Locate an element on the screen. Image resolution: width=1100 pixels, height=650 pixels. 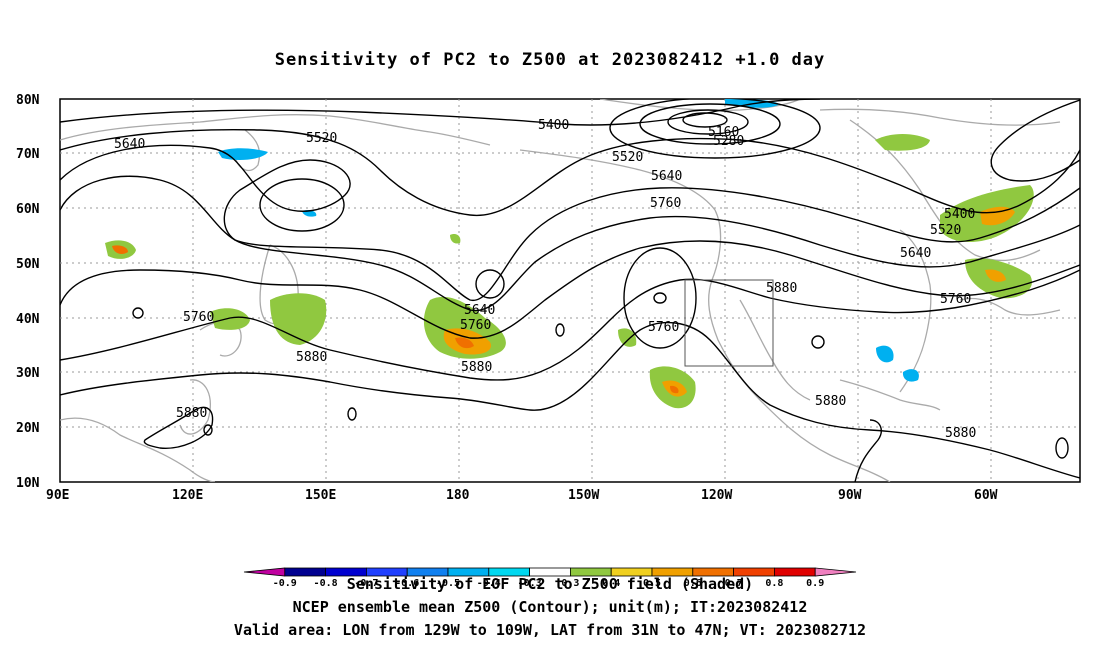
lon-label: 120W is located at coordinates (716, 495).